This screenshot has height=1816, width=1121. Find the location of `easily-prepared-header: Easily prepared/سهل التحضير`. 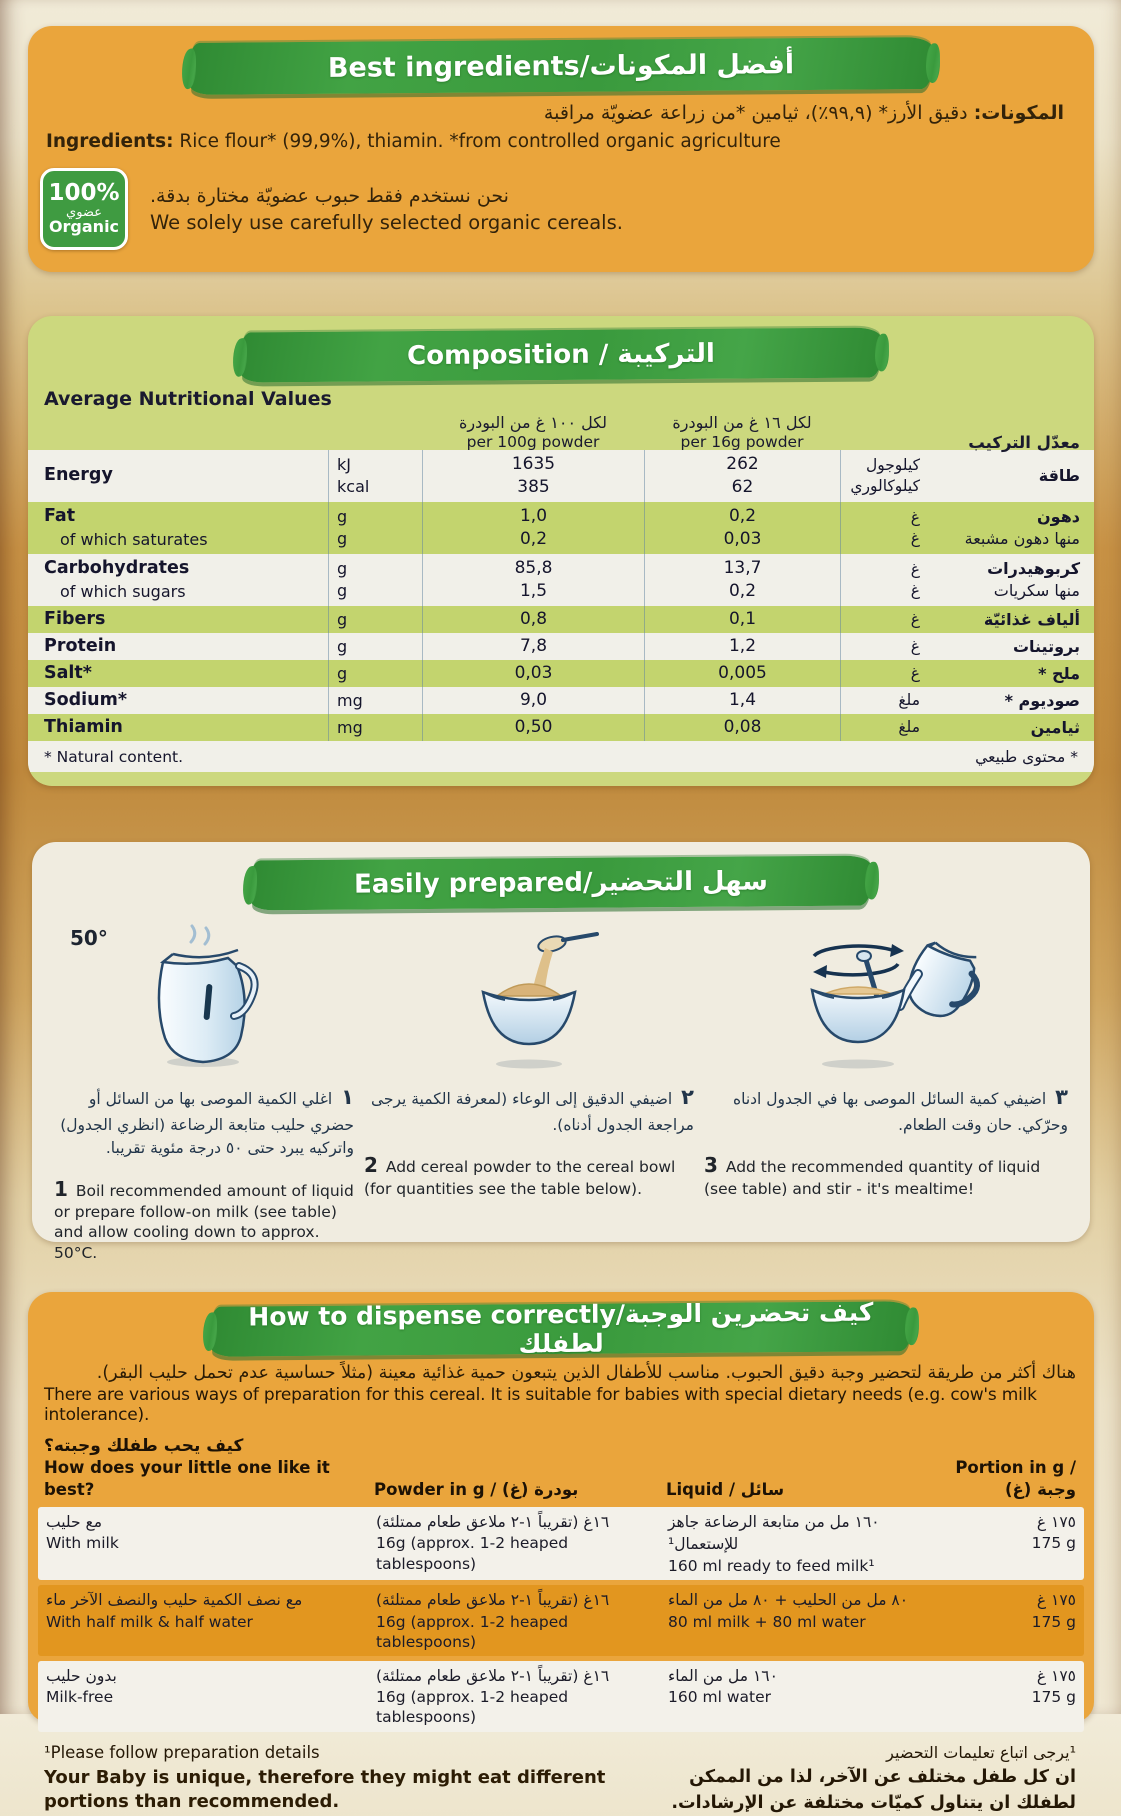

easily-prepared-header: Easily prepared/سهل التحضير is located at coordinates (561, 883).